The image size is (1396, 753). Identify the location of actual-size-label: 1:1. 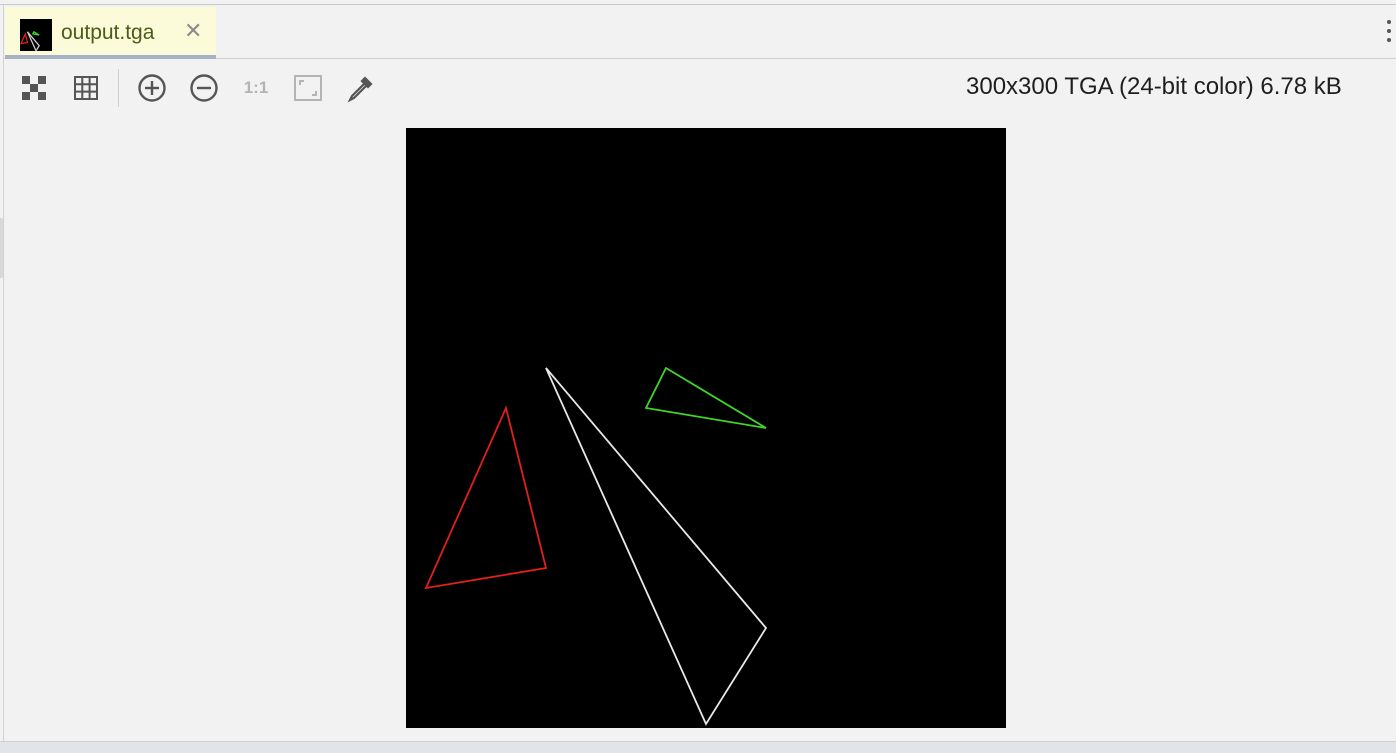
(256, 87).